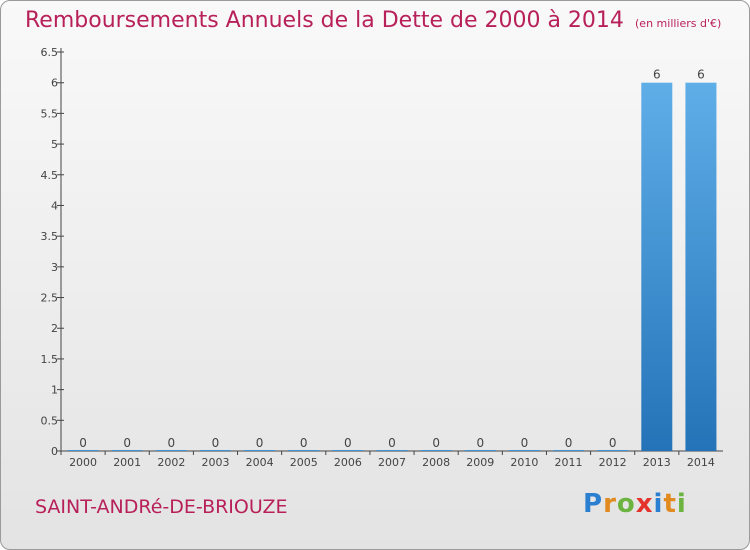  What do you see at coordinates (215, 462) in the screenshot?
I see `x-tick-label: 2003` at bounding box center [215, 462].